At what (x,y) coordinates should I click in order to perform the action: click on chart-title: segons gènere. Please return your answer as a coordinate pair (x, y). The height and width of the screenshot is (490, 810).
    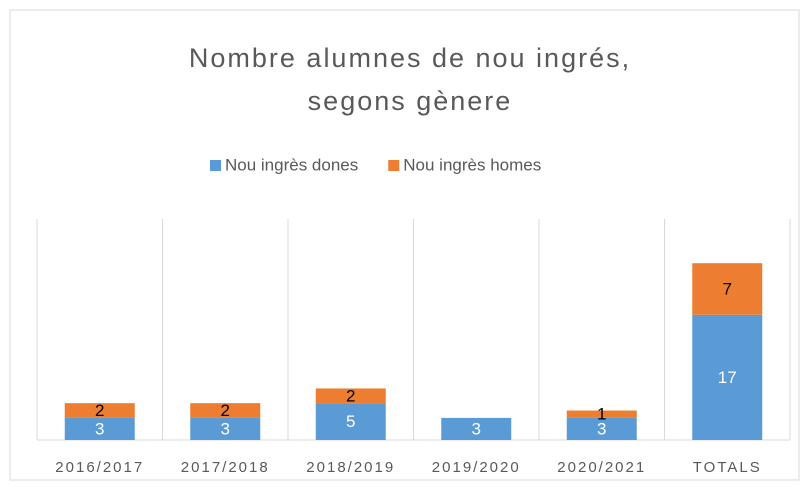
    Looking at the image, I should click on (410, 101).